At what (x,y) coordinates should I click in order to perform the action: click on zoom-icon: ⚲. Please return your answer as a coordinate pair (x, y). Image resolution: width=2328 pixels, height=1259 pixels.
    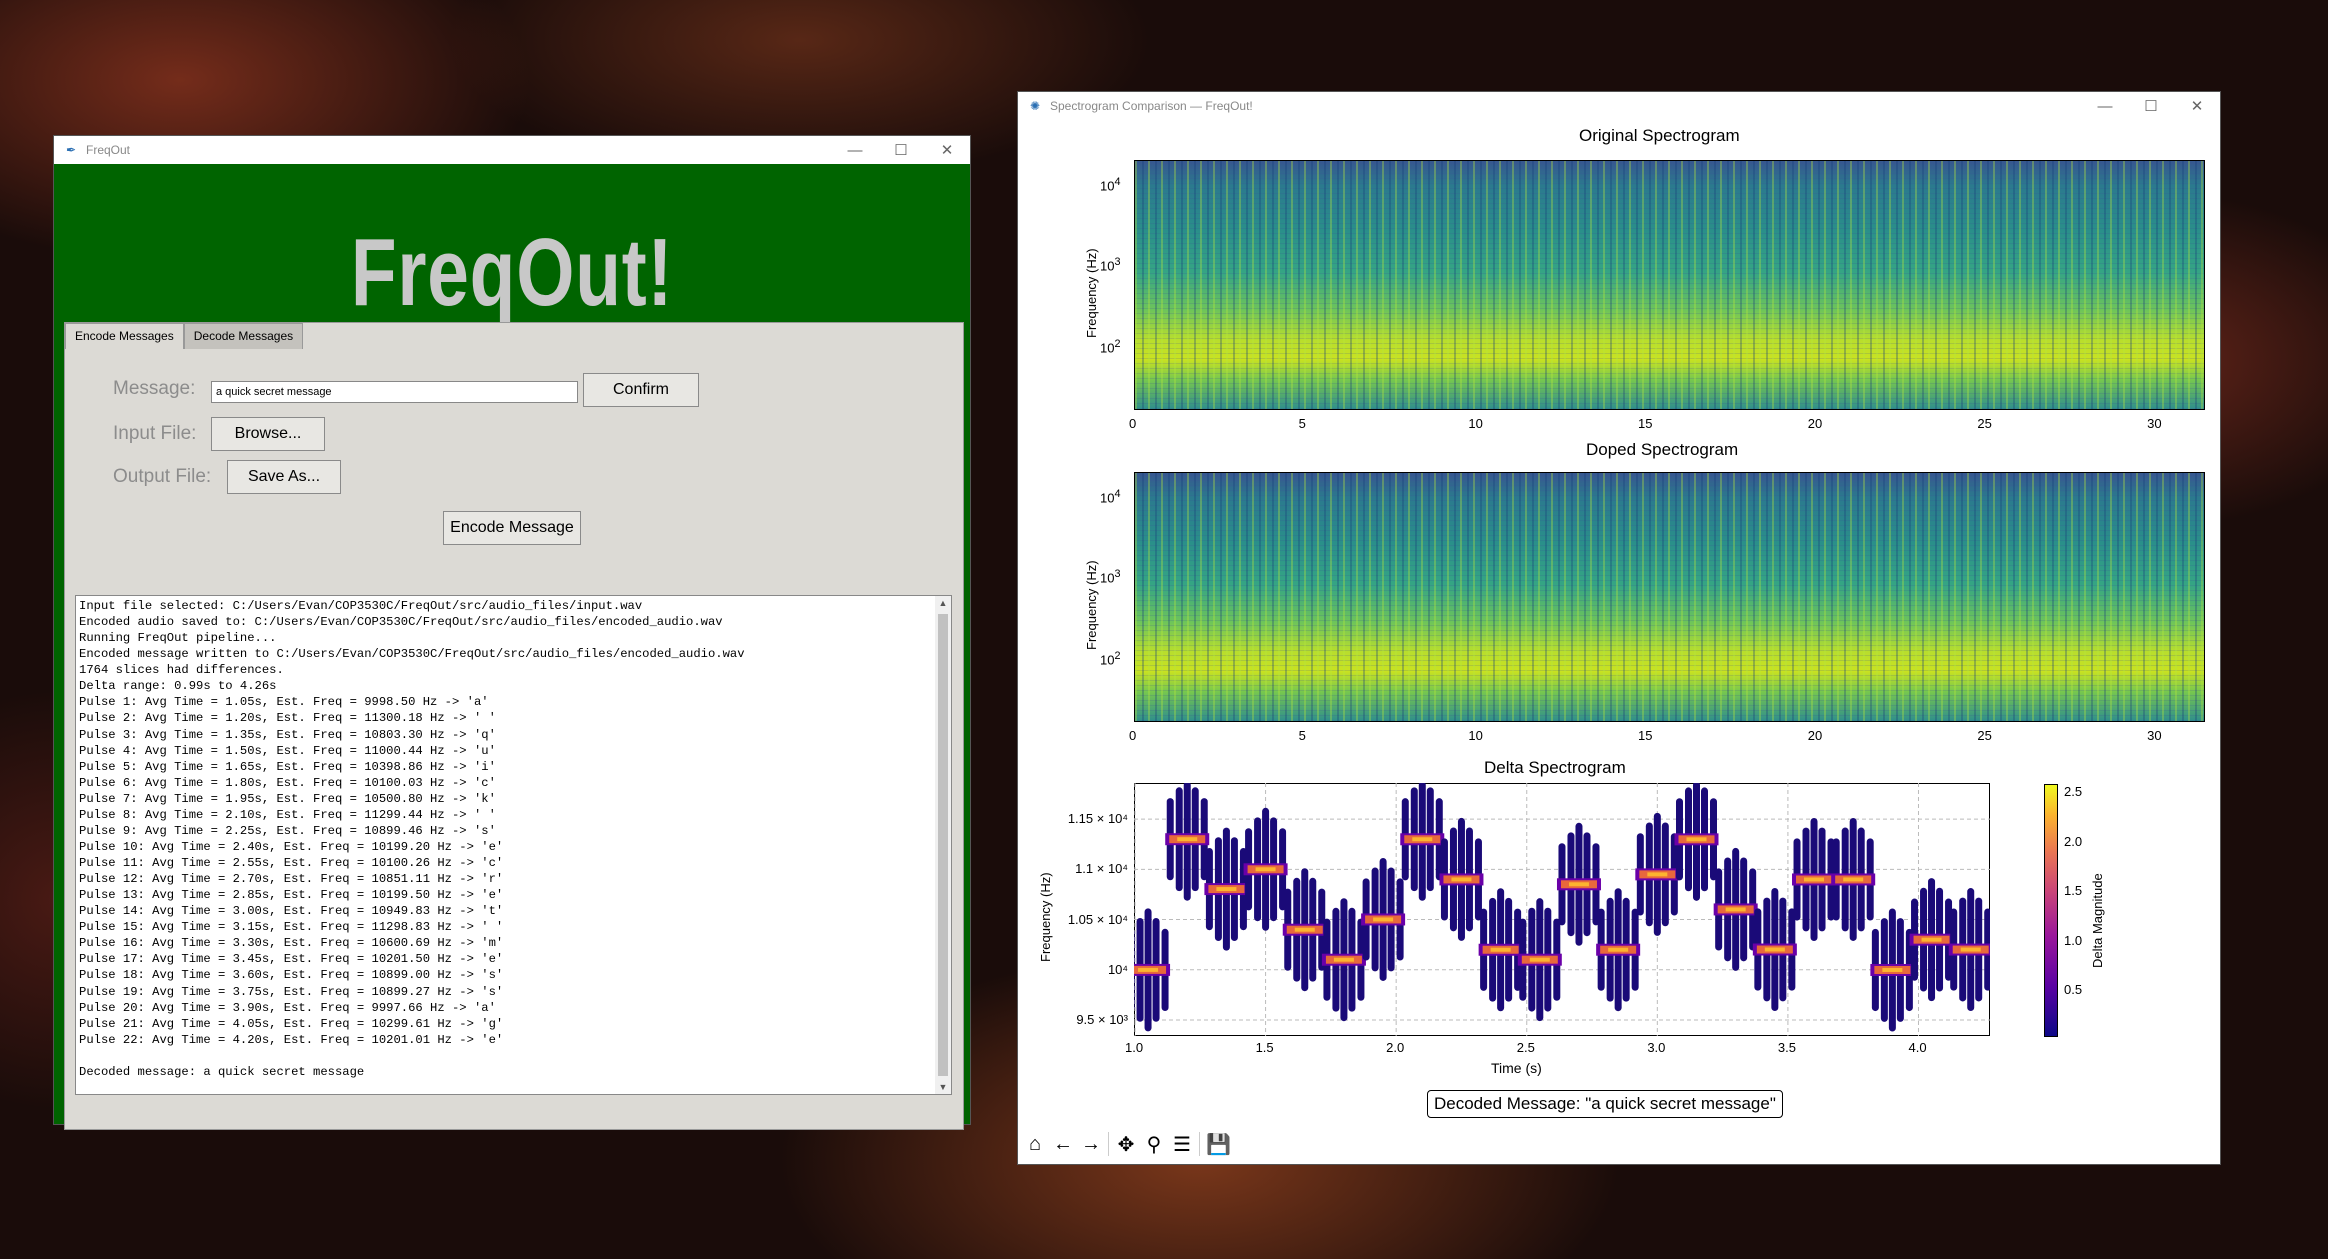
    Looking at the image, I should click on (1154, 1144).